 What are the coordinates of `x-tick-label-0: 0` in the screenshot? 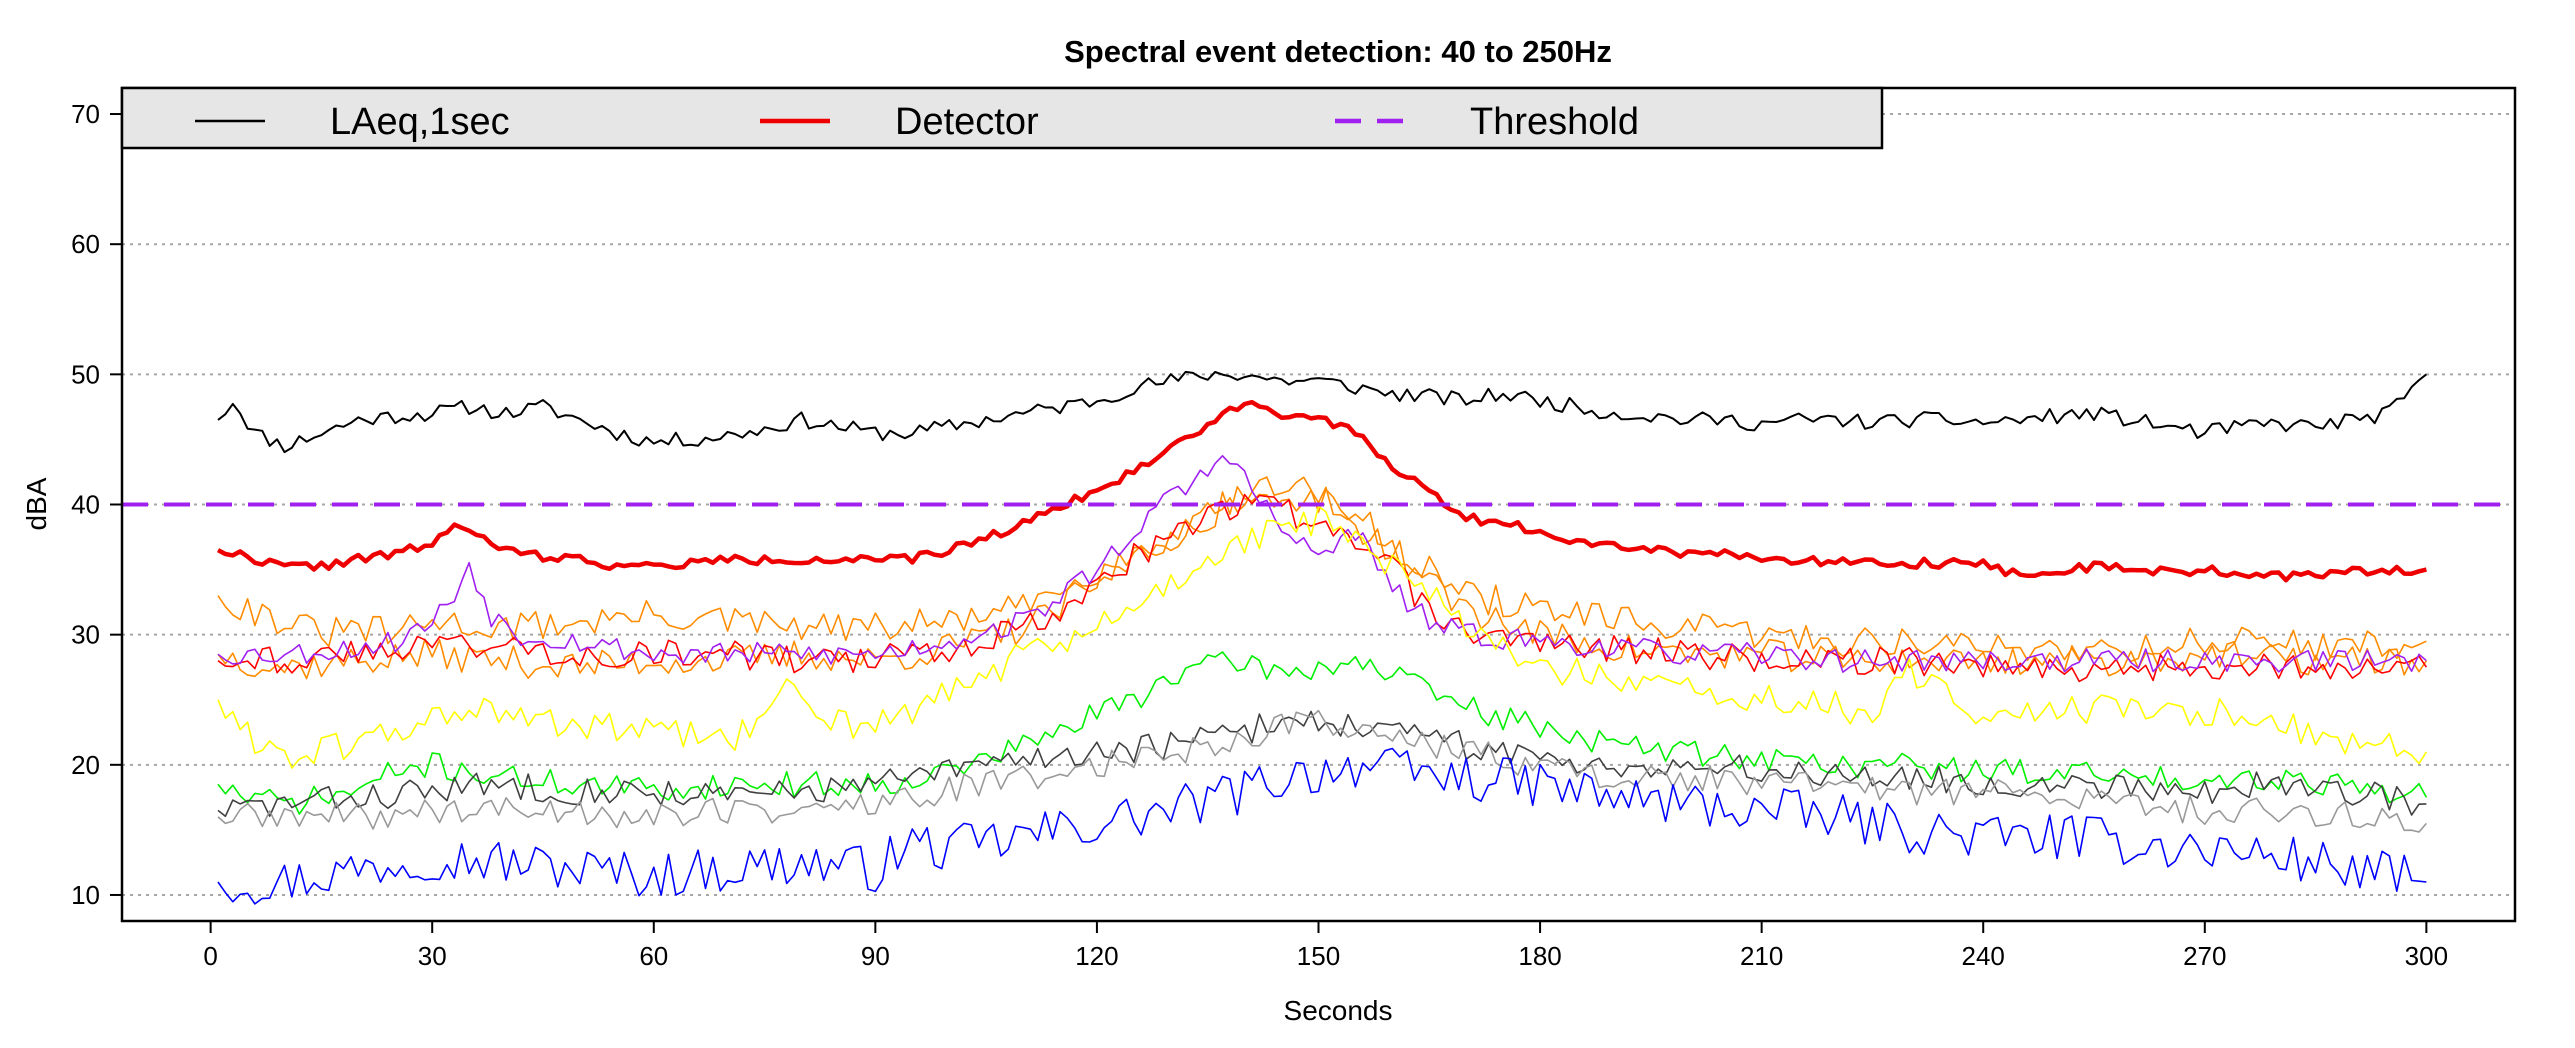 It's located at (210, 956).